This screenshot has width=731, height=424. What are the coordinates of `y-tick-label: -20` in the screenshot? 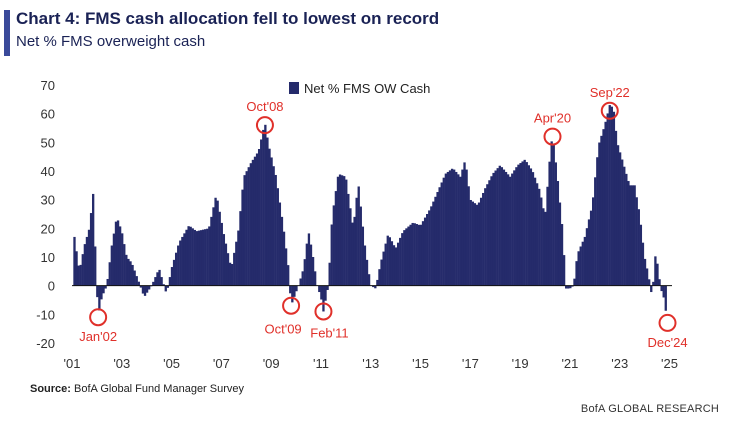 It's located at (45, 343).